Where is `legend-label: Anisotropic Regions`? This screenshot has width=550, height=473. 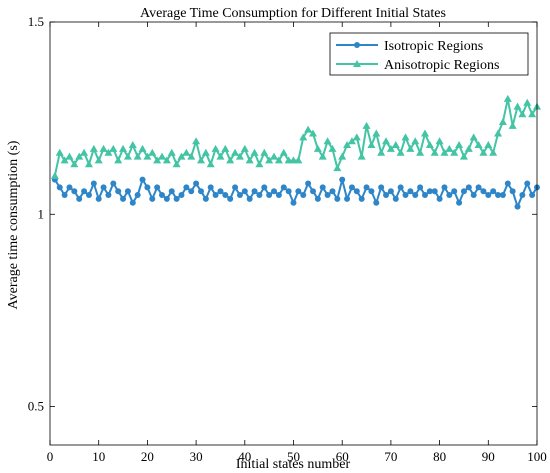
legend-label: Anisotropic Regions is located at coordinates (442, 65).